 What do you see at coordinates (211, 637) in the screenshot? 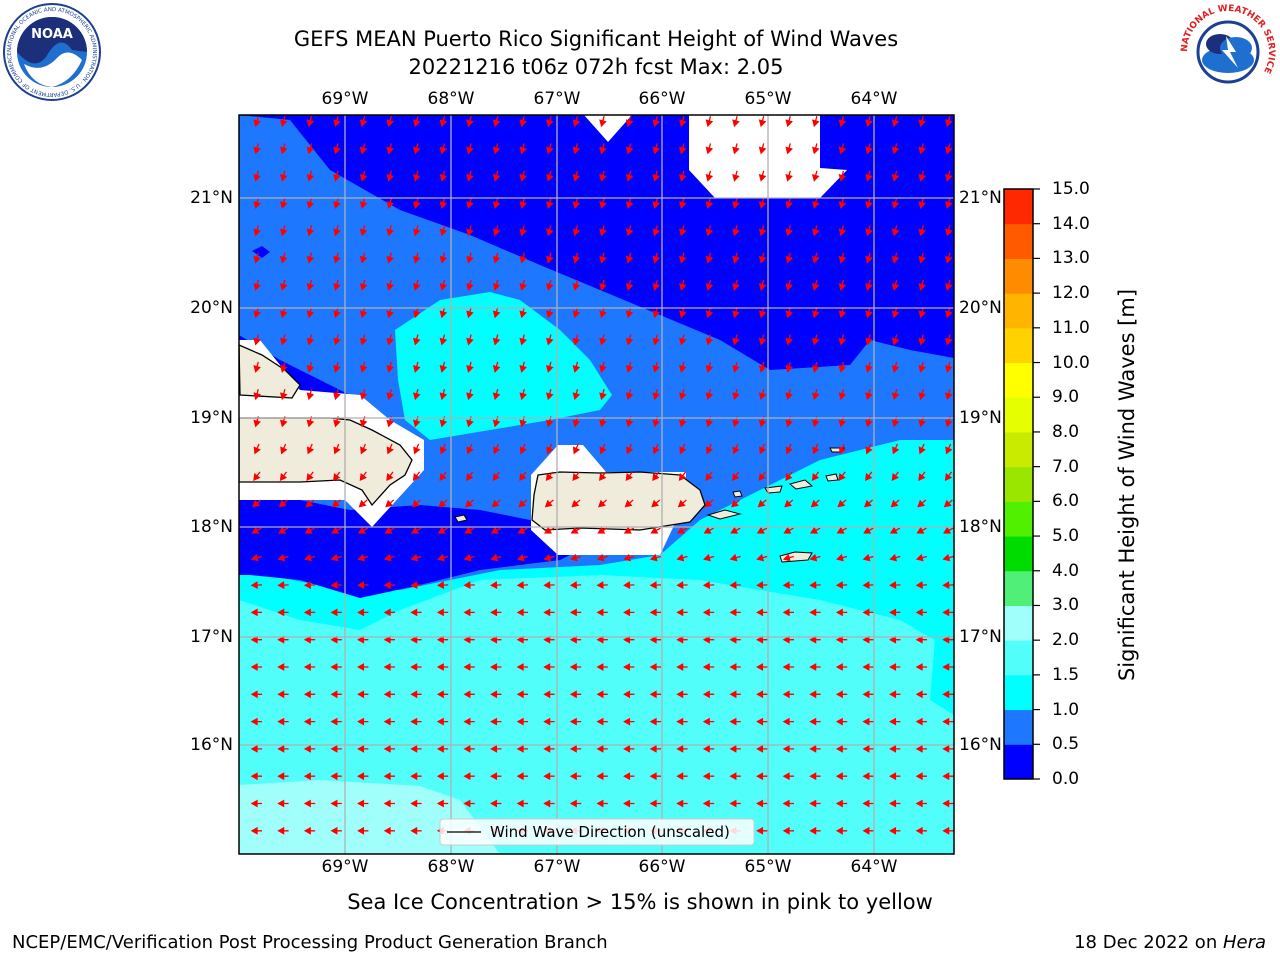
I see `lat-label-left-17n: 17°N` at bounding box center [211, 637].